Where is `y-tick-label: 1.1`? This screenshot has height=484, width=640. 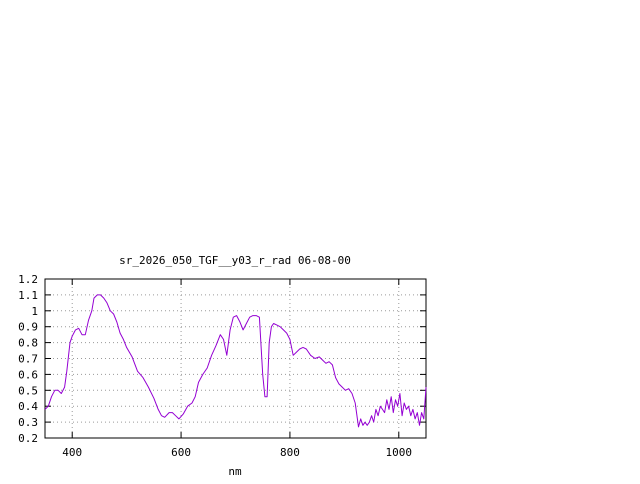 y-tick-label: 1.1 is located at coordinates (28, 295).